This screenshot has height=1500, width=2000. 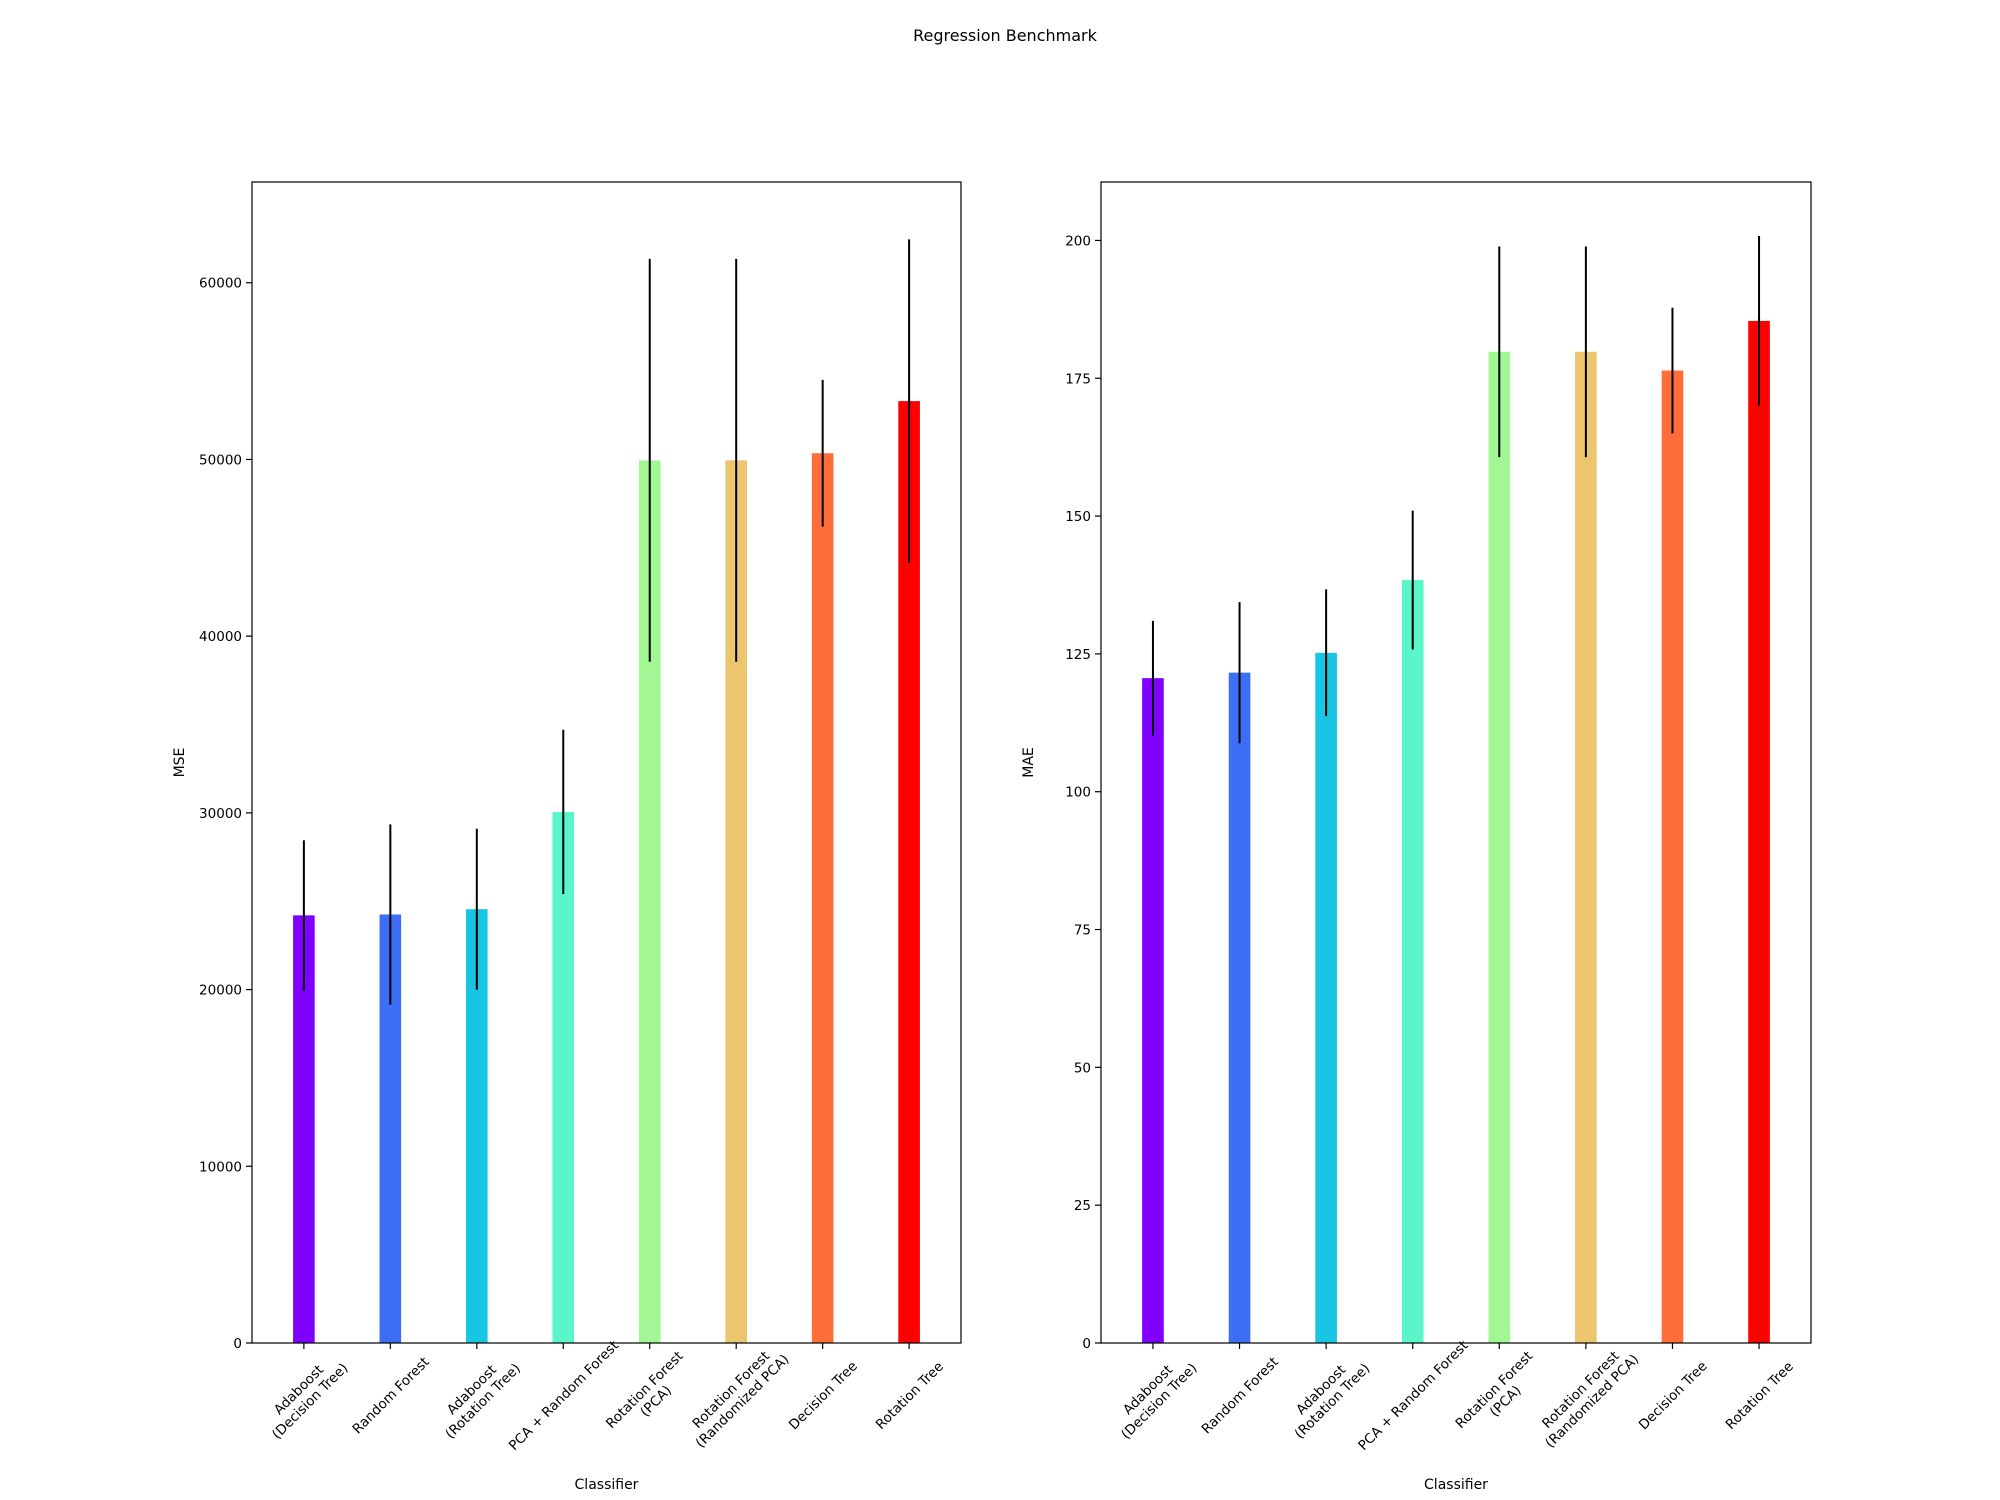 I want to click on mse-y-tick-label: 50000, so click(x=220, y=460).